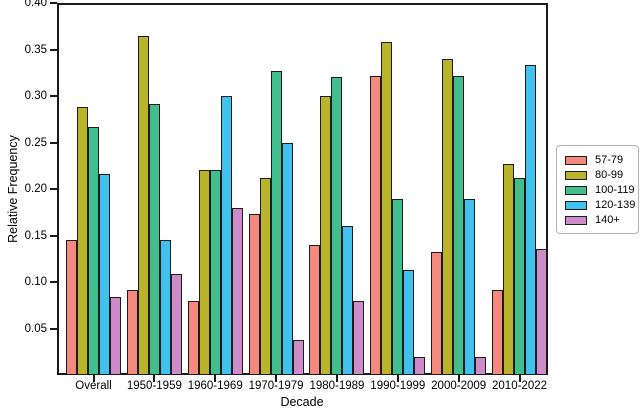 The width and height of the screenshot is (640, 412). Describe the element at coordinates (542, 311) in the screenshot. I see `bar-140+-2010-2022` at that location.